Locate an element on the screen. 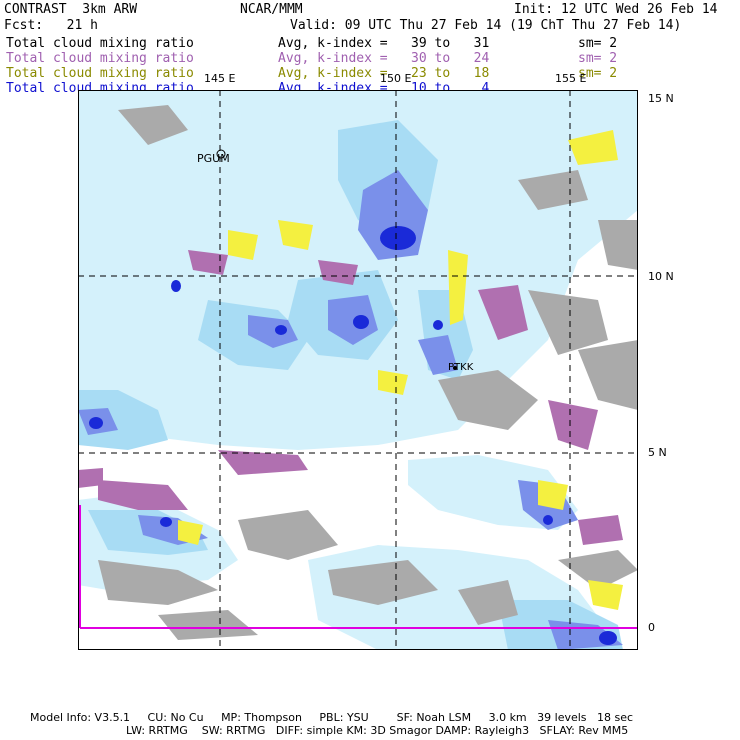 This screenshot has width=740, height=740. field-sm-2: sm= 2 is located at coordinates (598, 58).